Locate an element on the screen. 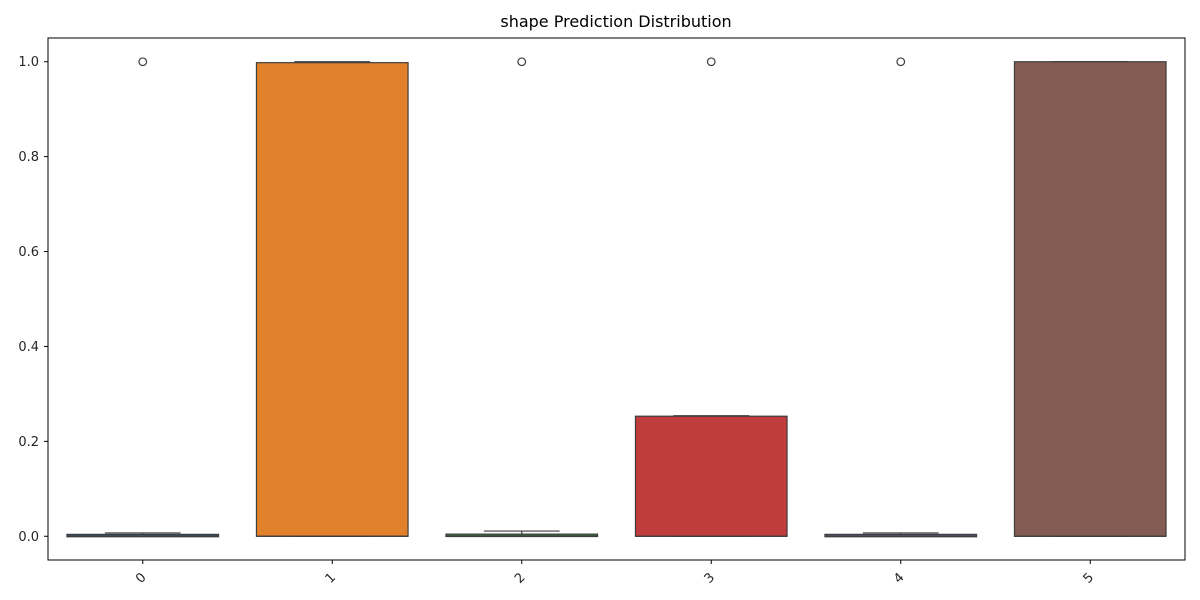  y-tick-label: 0.4 is located at coordinates (28, 347).